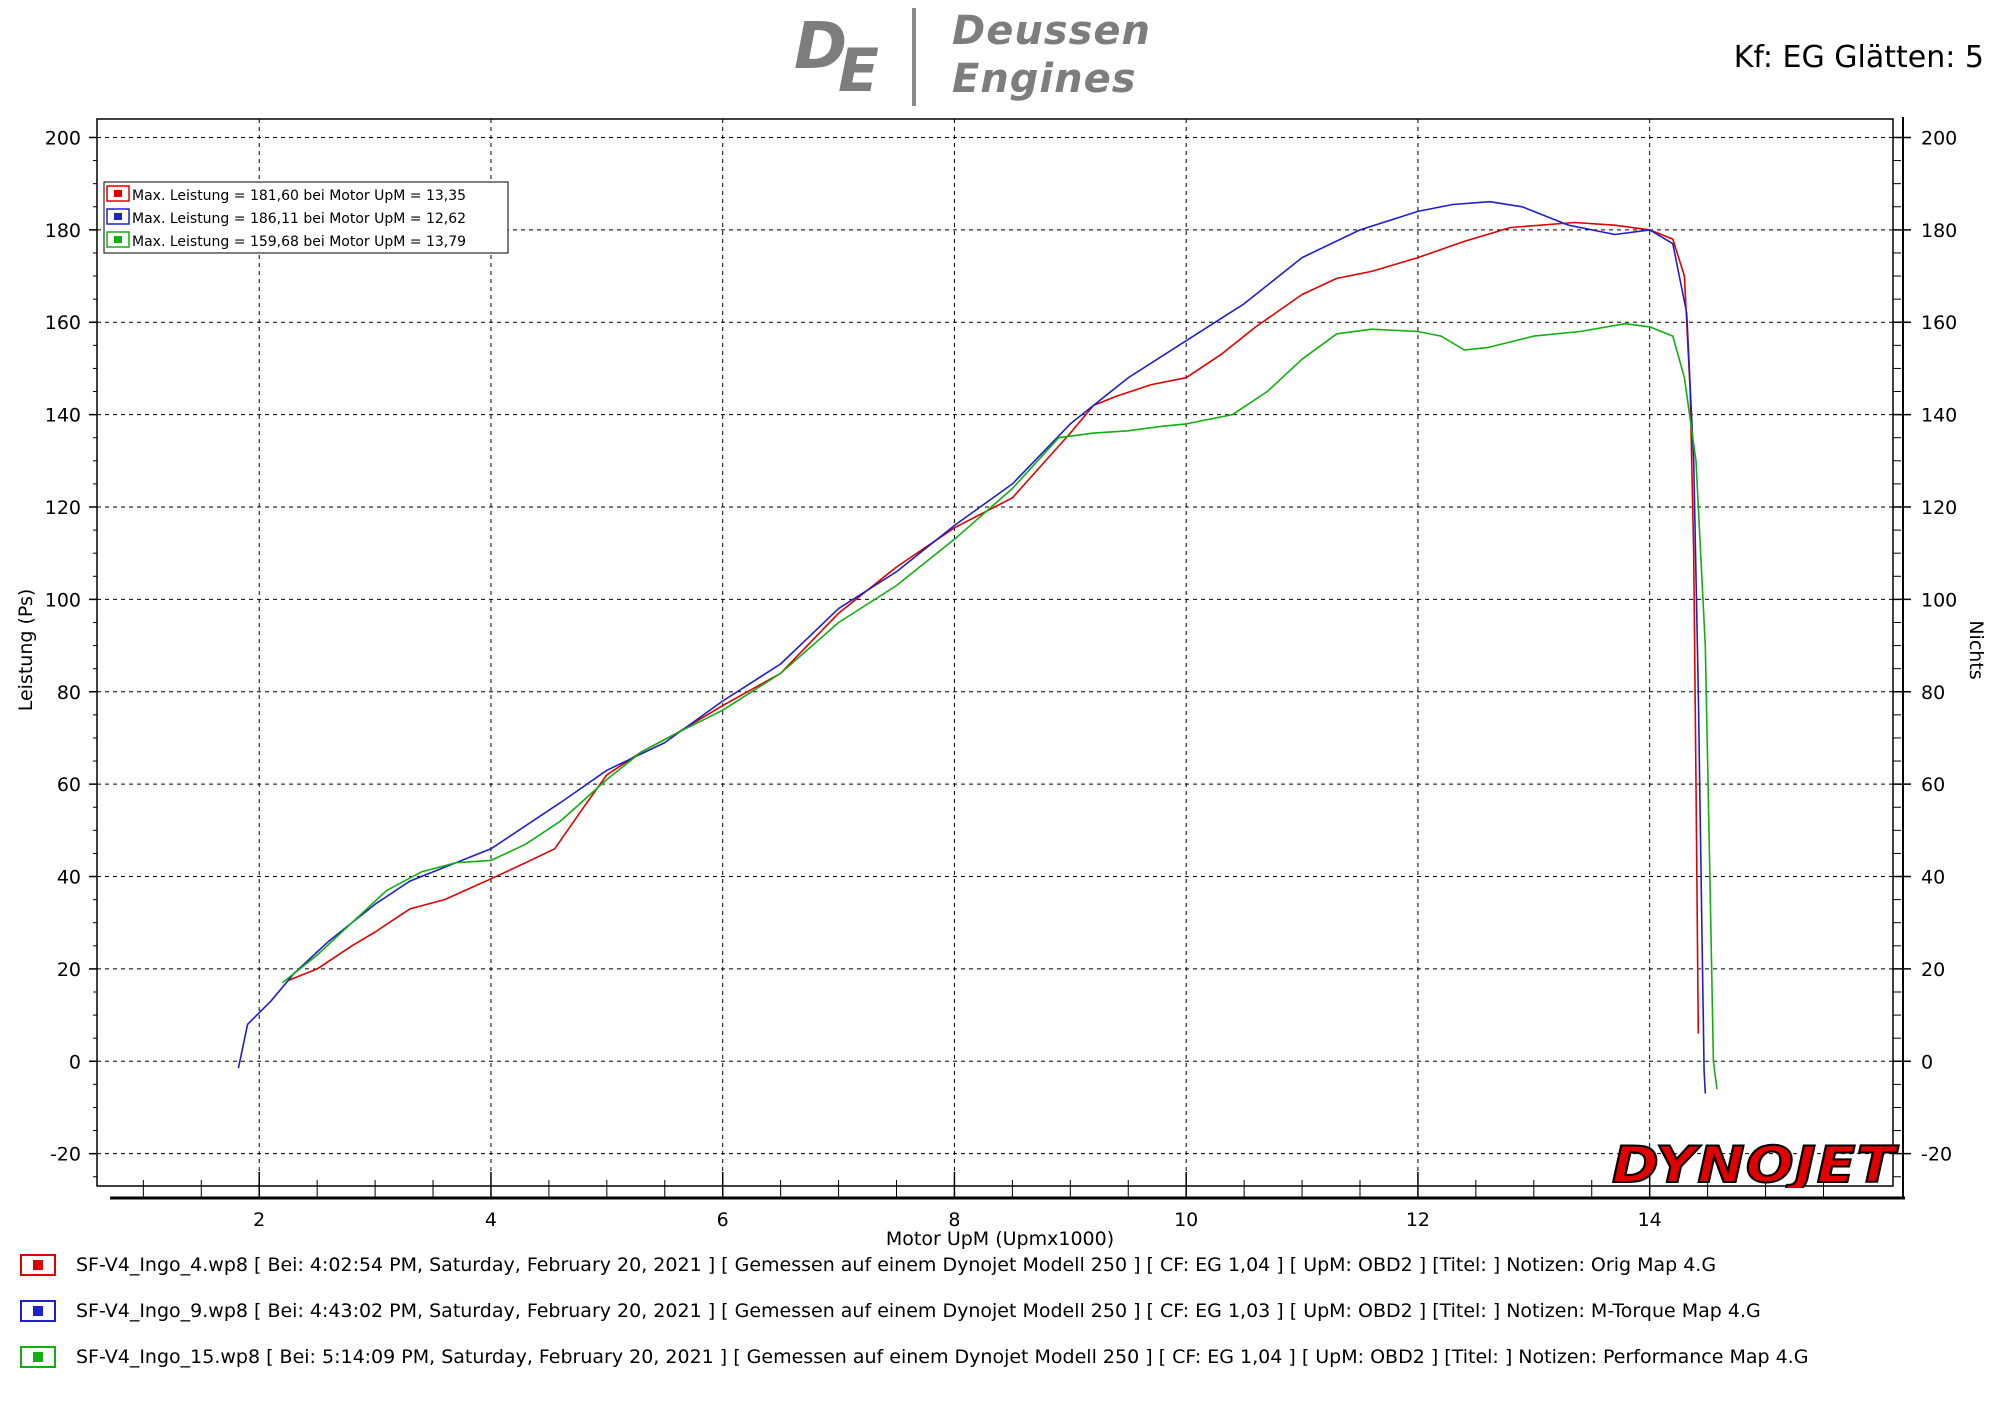 Image resolution: width=2000 pixels, height=1414 pixels. What do you see at coordinates (259, 1220) in the screenshot?
I see `x-tick-label: 2` at bounding box center [259, 1220].